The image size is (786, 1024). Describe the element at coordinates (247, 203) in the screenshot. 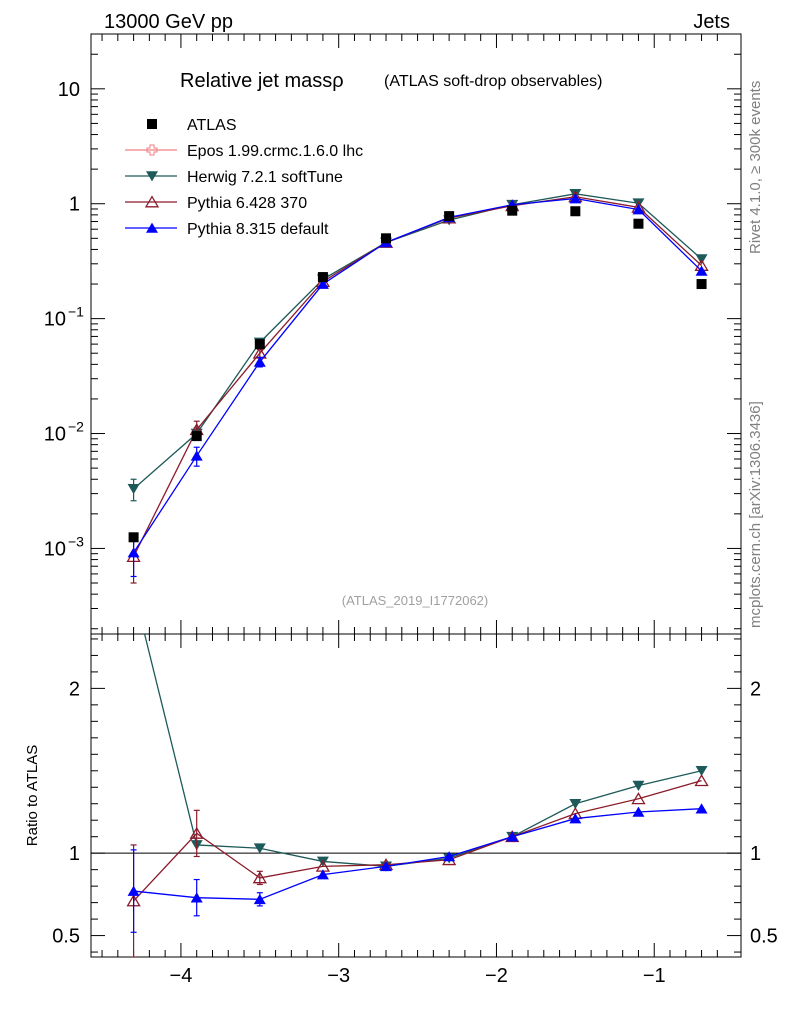

I see `legend-label: Pythia 6.428 370` at that location.